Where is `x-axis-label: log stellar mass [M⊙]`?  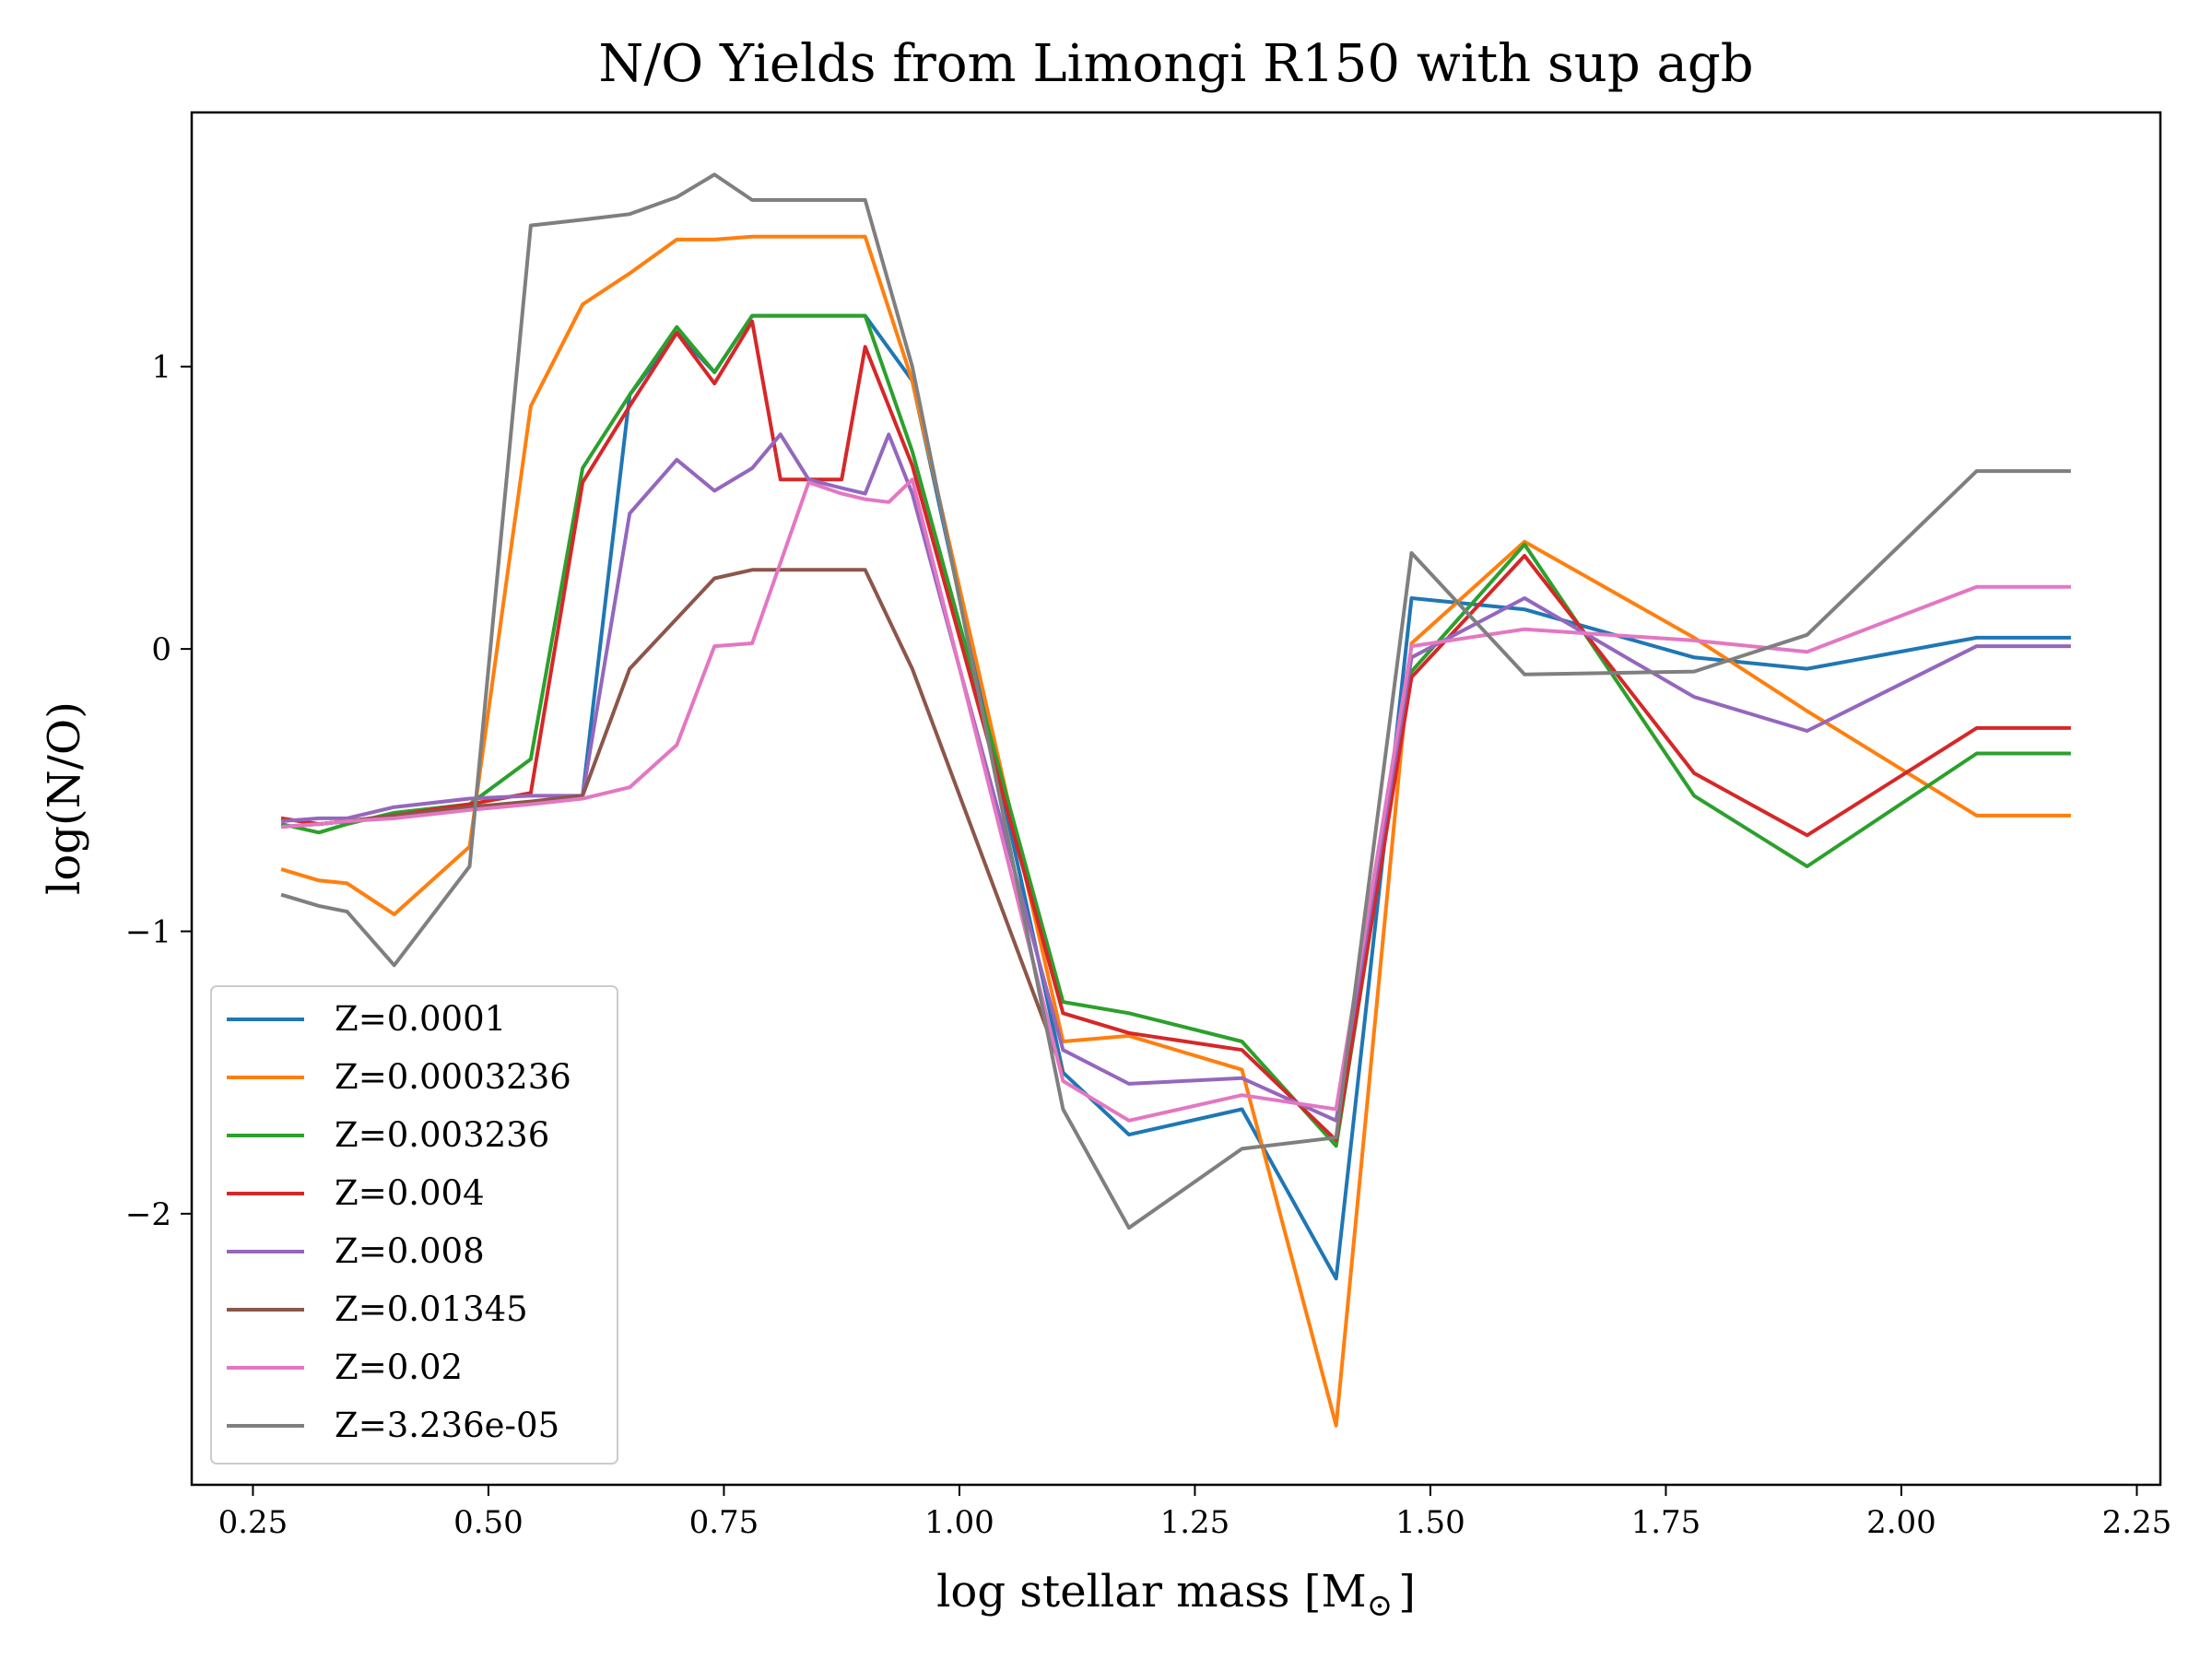 x-axis-label: log stellar mass [M⊙] is located at coordinates (1176, 1595).